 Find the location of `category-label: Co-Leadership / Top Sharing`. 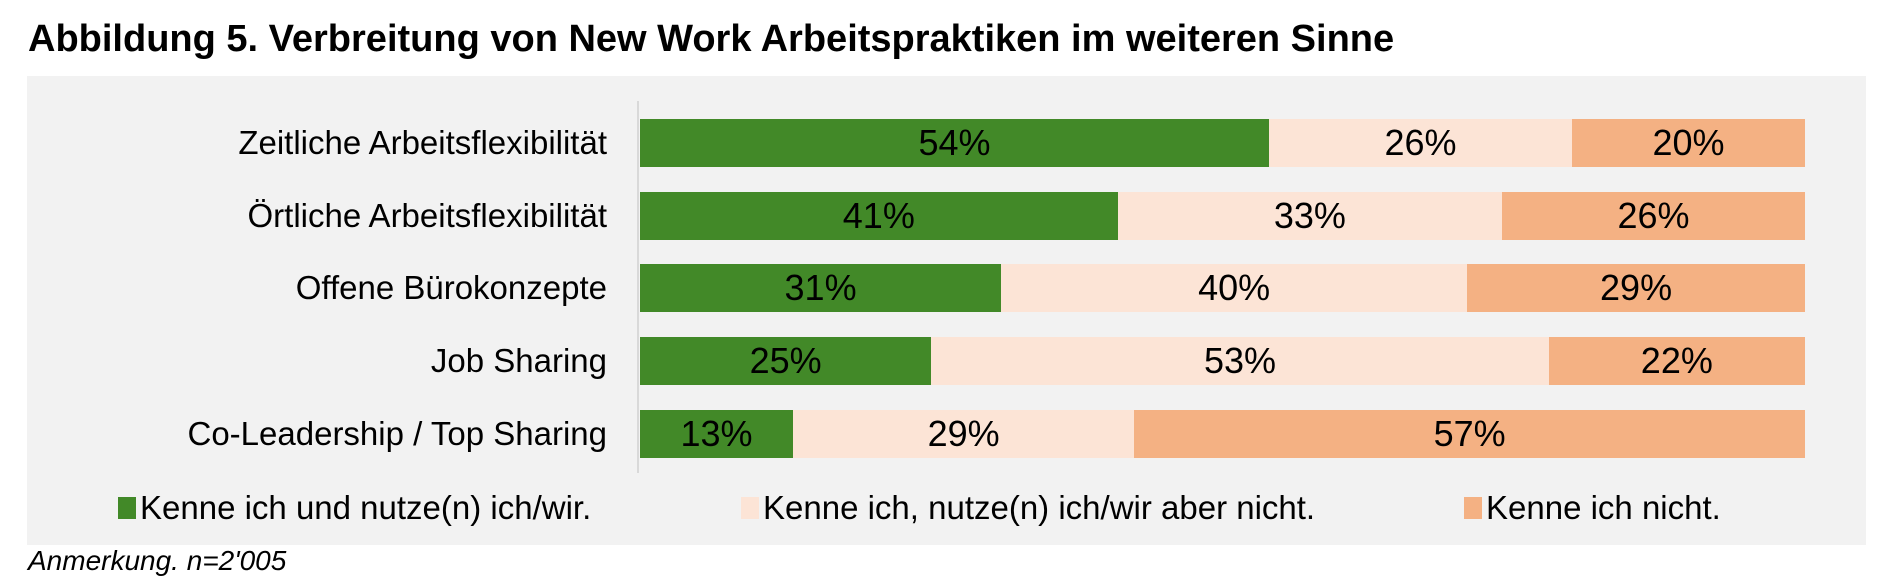

category-label: Co-Leadership / Top Sharing is located at coordinates (397, 433).